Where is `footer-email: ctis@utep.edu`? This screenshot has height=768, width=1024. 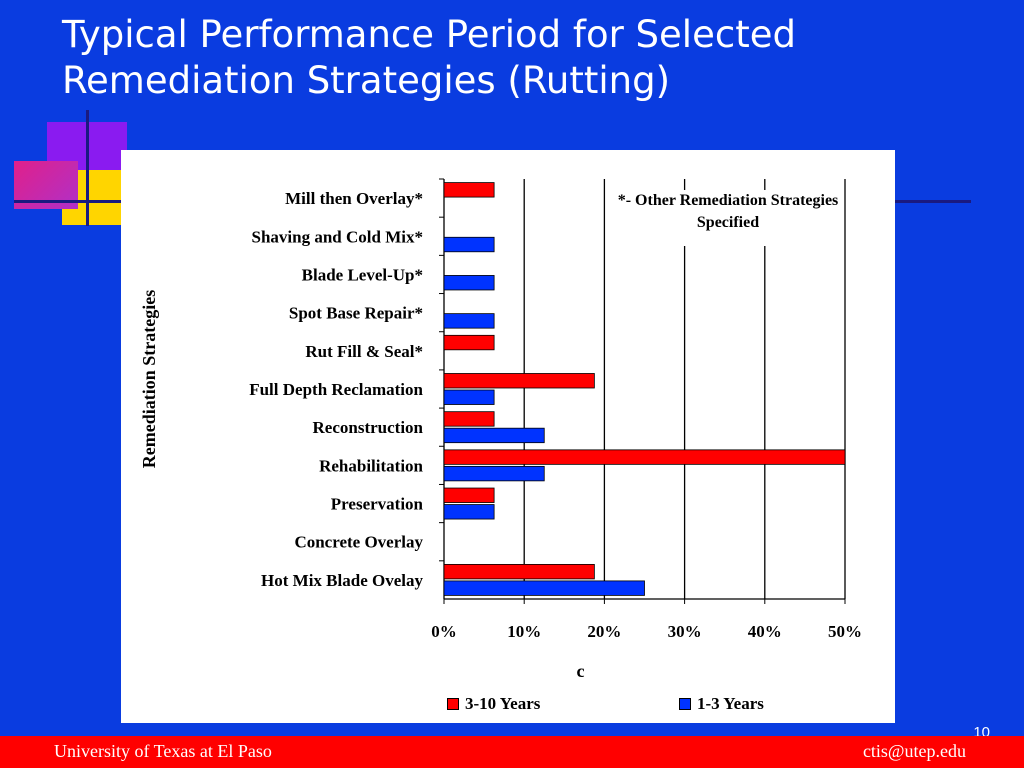 footer-email: ctis@utep.edu is located at coordinates (914, 751).